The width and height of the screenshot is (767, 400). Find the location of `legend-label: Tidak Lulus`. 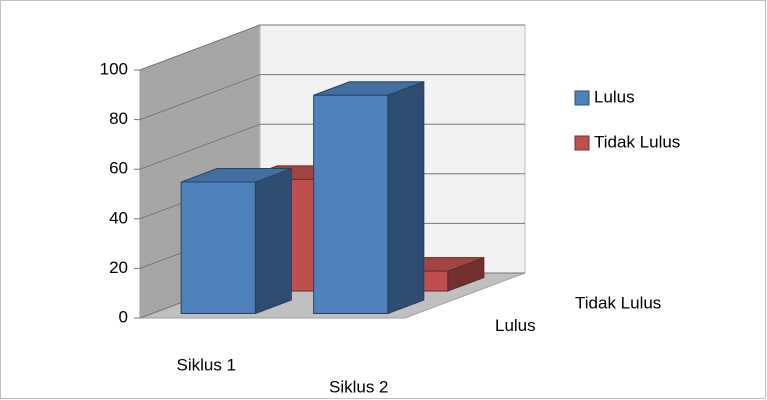

legend-label: Tidak Lulus is located at coordinates (637, 141).